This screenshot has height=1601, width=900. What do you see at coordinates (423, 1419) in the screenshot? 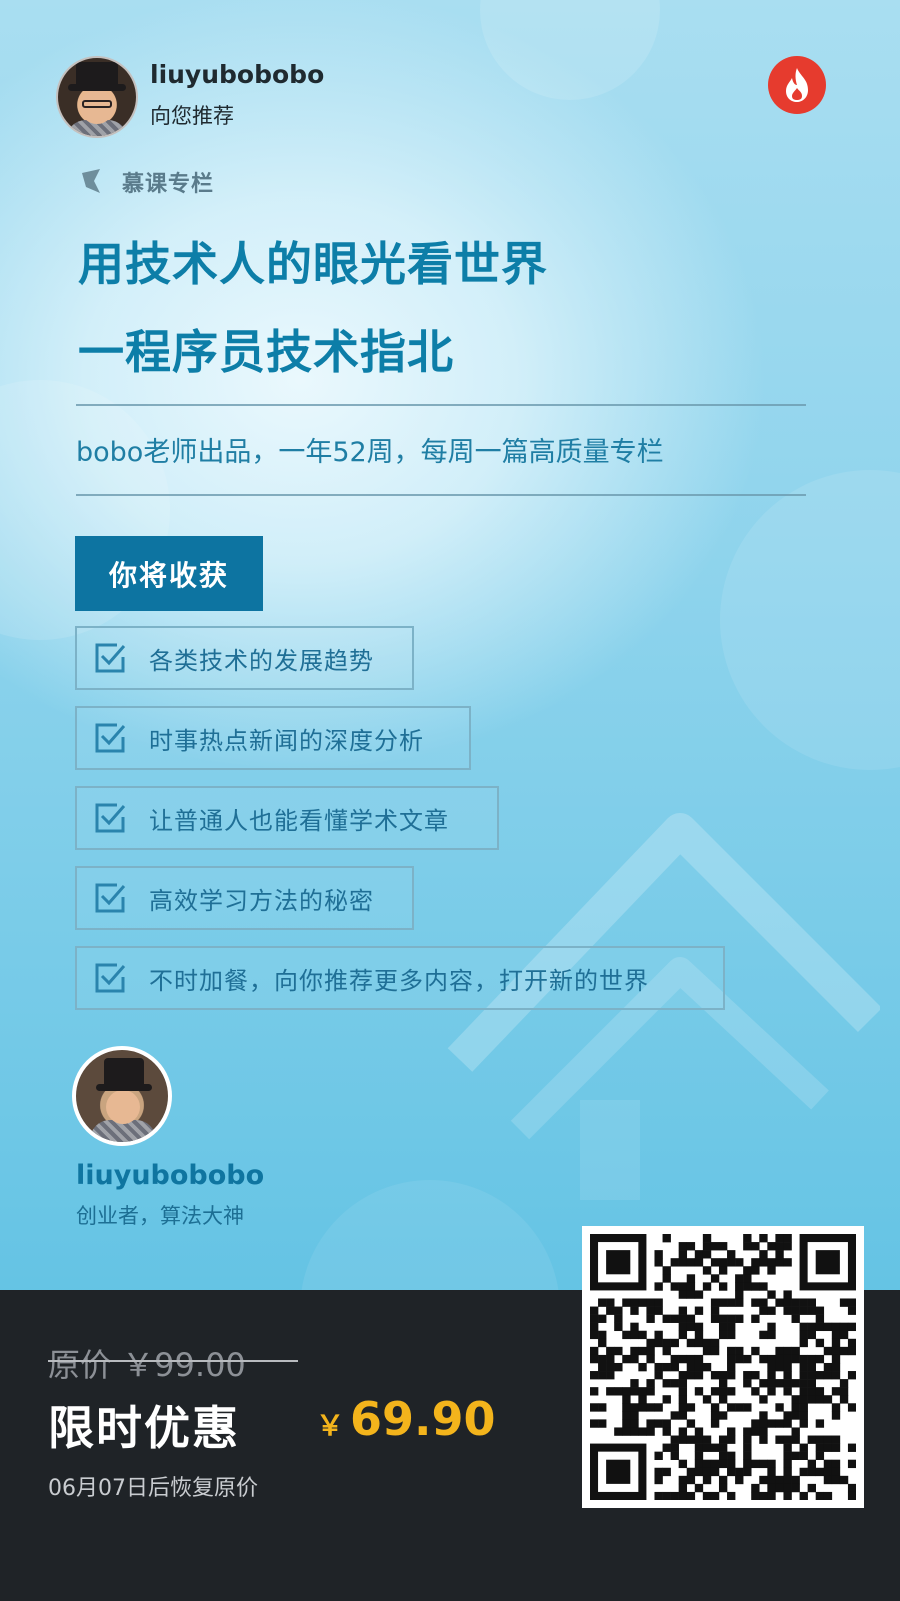
I see `promo-price: 69.90` at bounding box center [423, 1419].